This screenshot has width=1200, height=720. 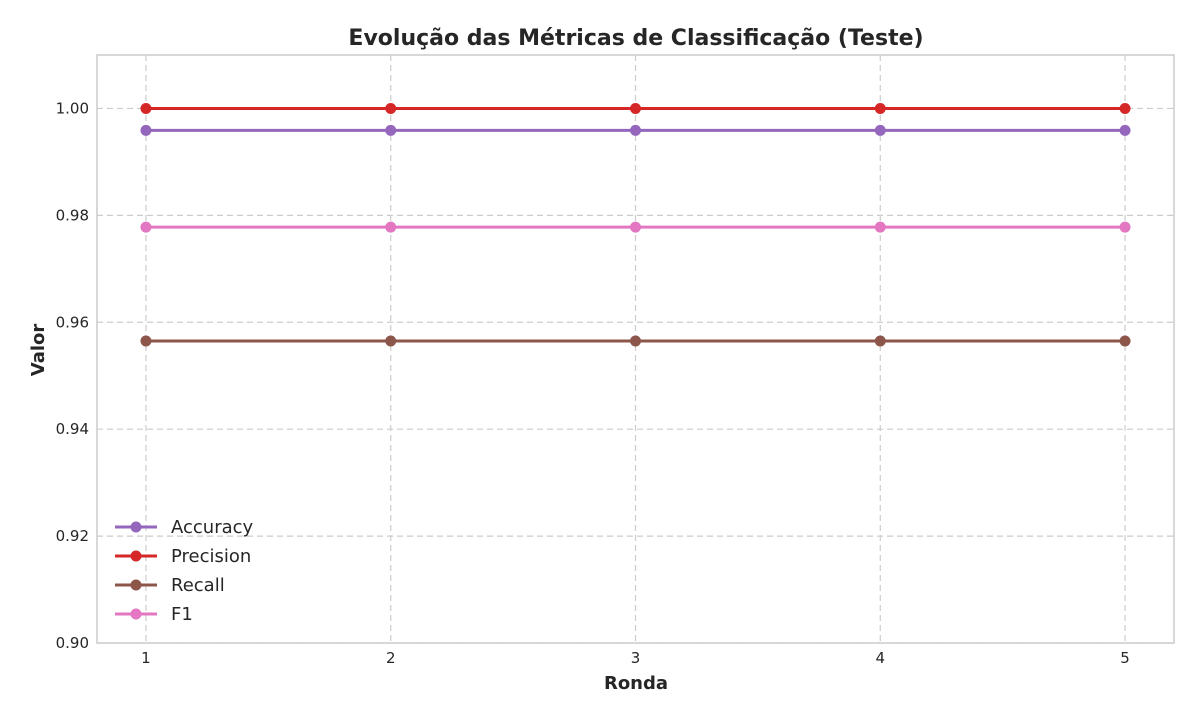 What do you see at coordinates (391, 658) in the screenshot?
I see `x-tick-label: 2` at bounding box center [391, 658].